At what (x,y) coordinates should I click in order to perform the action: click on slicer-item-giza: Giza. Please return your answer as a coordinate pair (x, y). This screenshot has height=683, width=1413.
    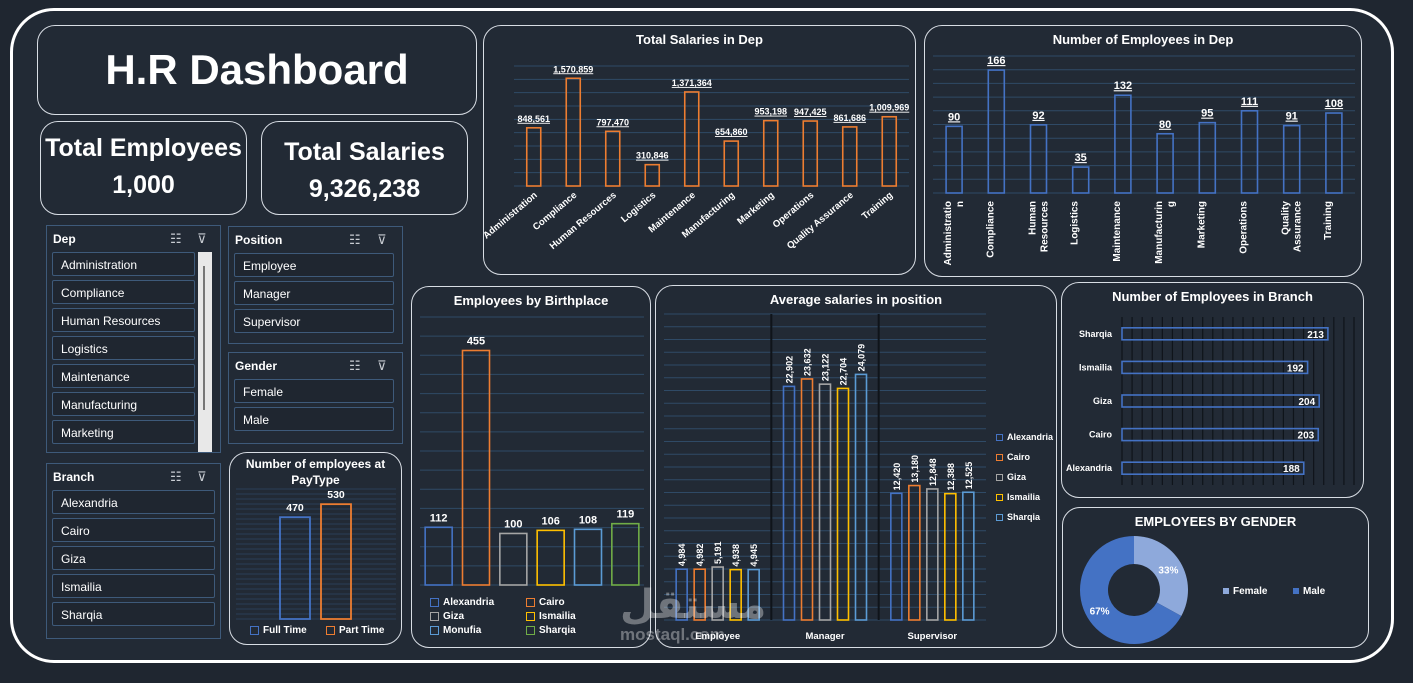
    Looking at the image, I should click on (133, 558).